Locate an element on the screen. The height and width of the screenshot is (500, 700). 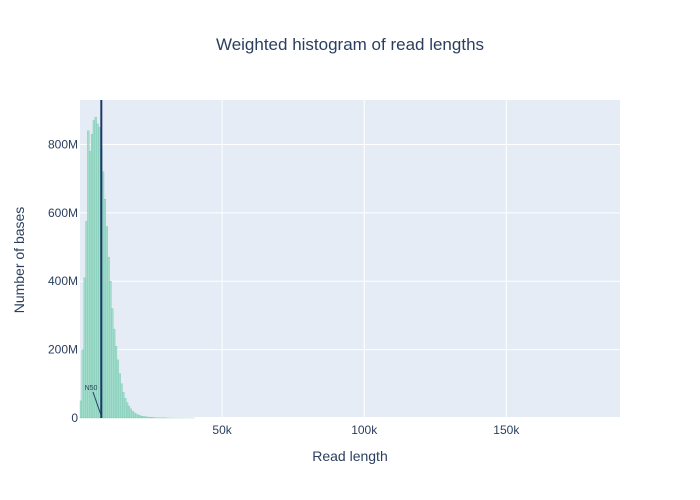
x-tick-label: 100k is located at coordinates (364, 430).